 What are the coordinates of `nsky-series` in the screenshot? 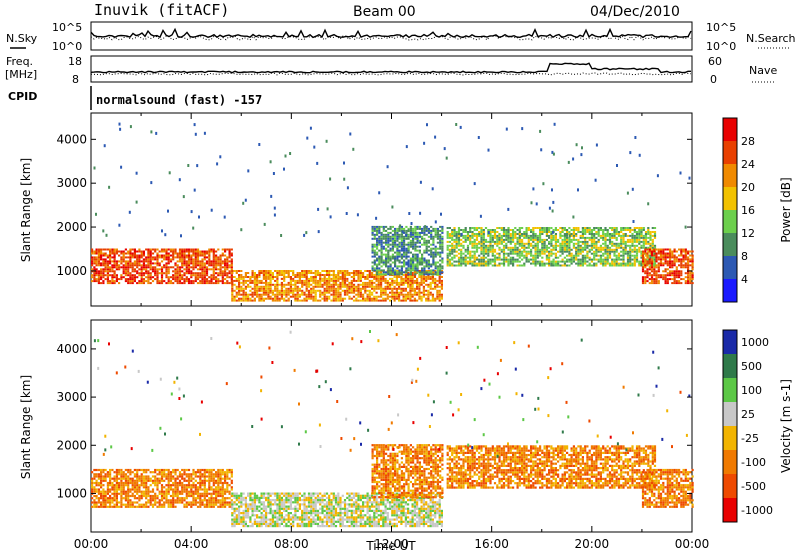 It's located at (391, 33).